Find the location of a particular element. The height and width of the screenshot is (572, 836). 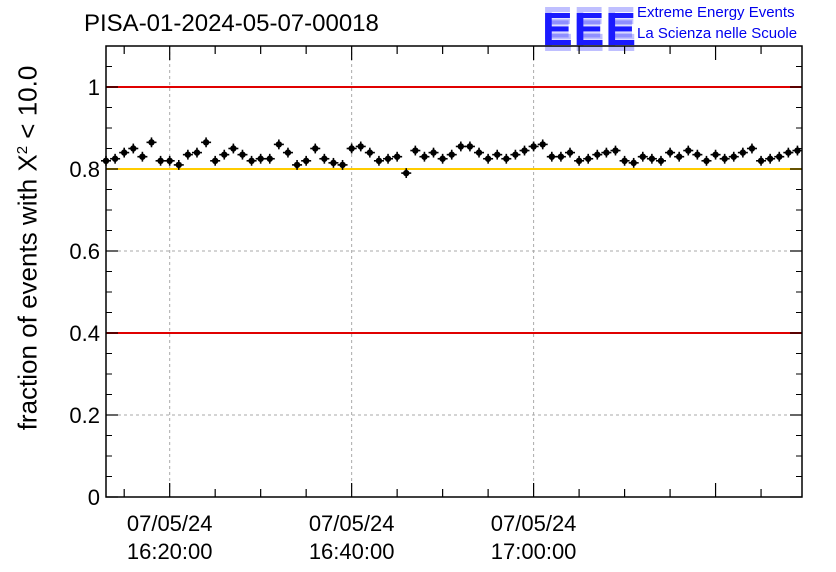

y-tick-label: 0.2 is located at coordinates (84, 415).